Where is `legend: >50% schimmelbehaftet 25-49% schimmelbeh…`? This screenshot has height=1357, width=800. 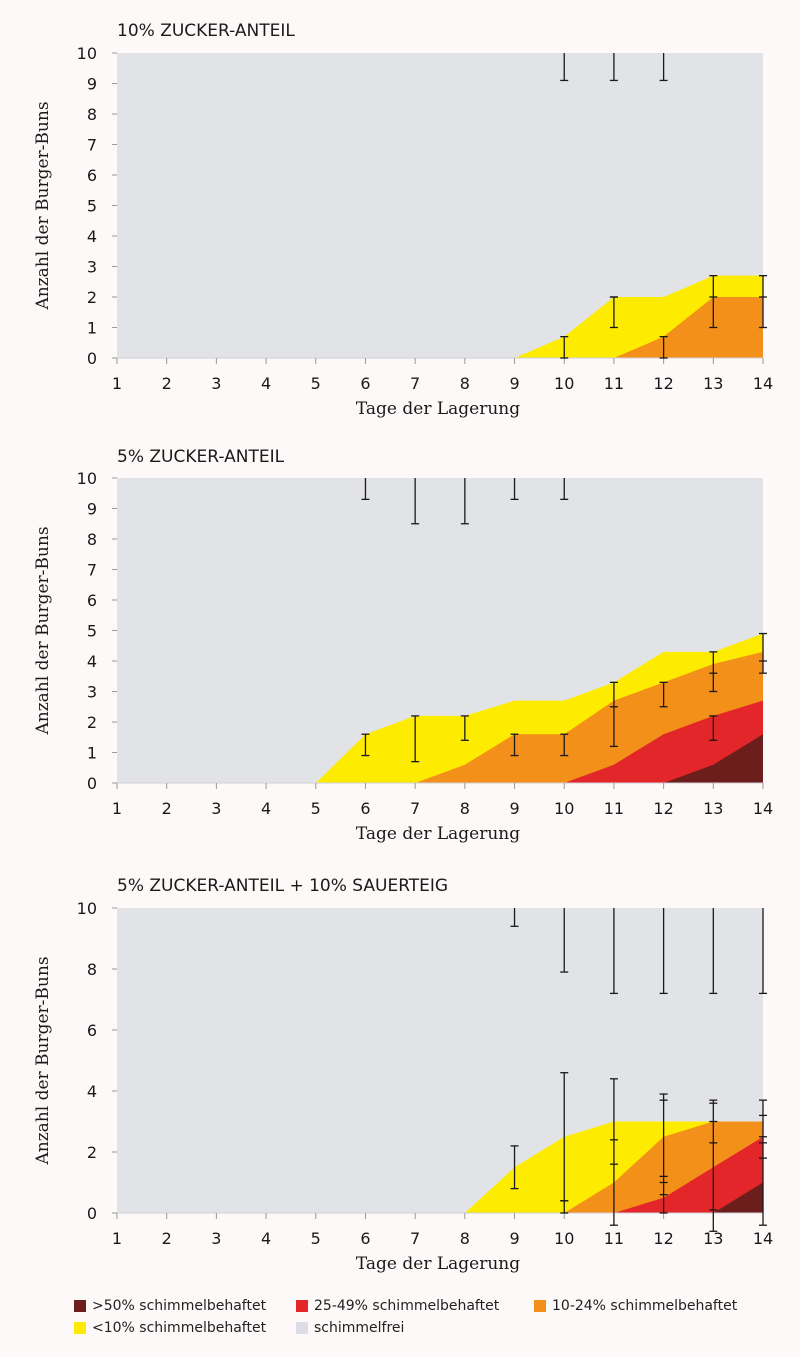
legend: >50% schimmelbehaftet 25-49% schimmelbeh… is located at coordinates (424, 1317).